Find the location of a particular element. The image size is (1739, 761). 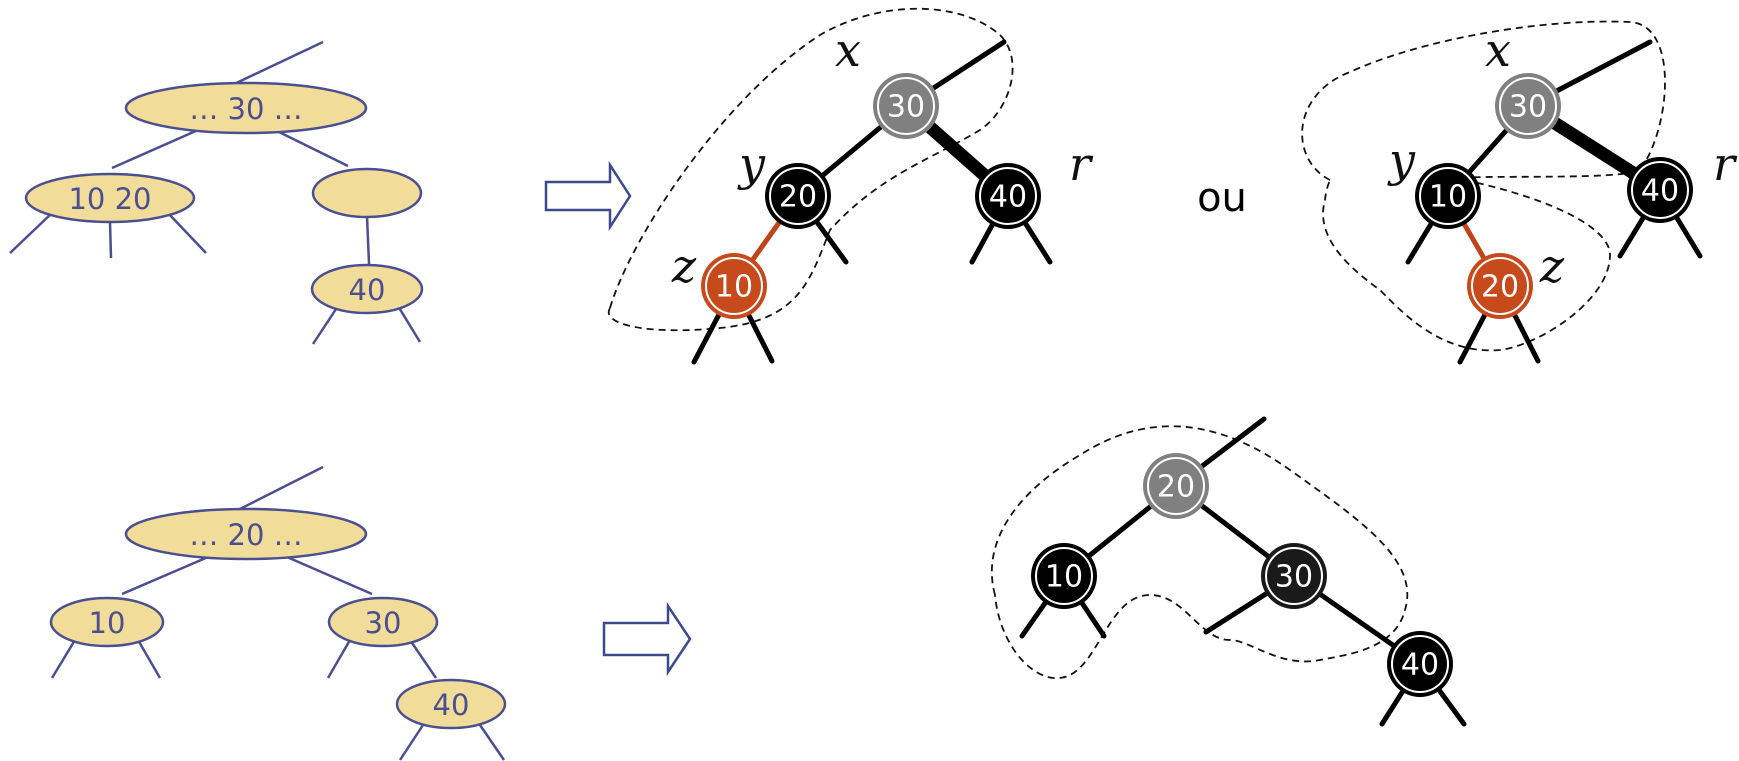

top-rb1-node-z-label: 10 is located at coordinates (734, 287).